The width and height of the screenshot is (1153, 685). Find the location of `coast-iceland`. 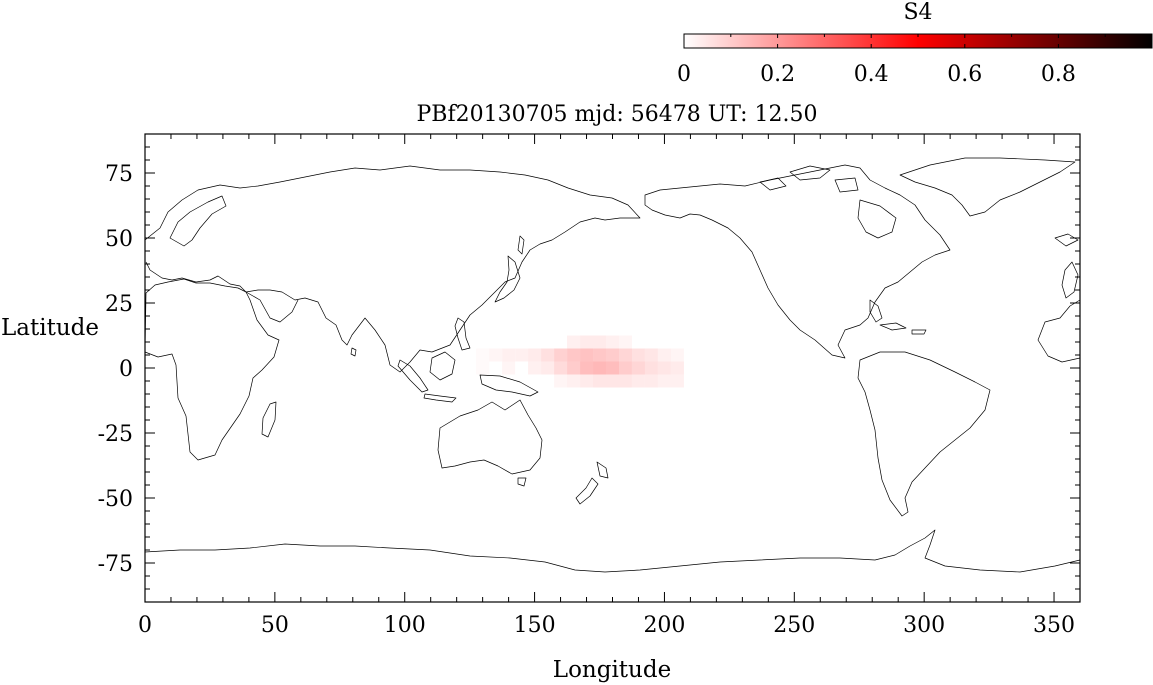

coast-iceland is located at coordinates (1066, 240).